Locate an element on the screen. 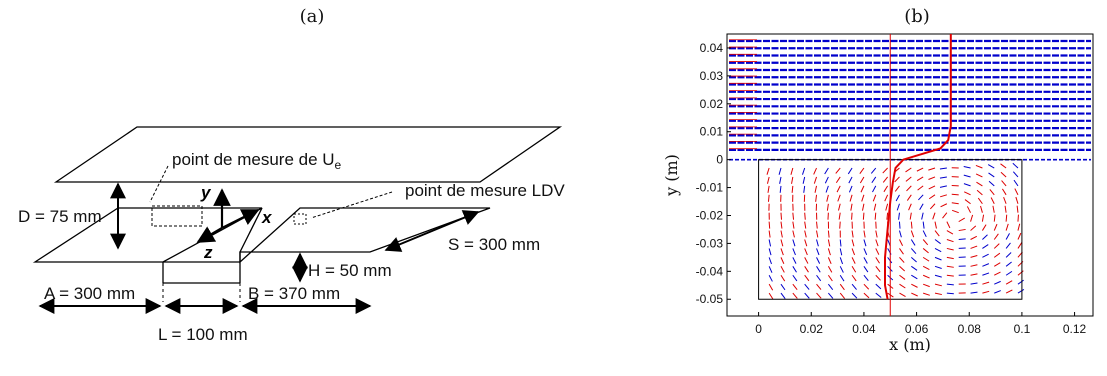 The width and height of the screenshot is (1107, 376). ldv-leader is located at coordinates (351, 205).